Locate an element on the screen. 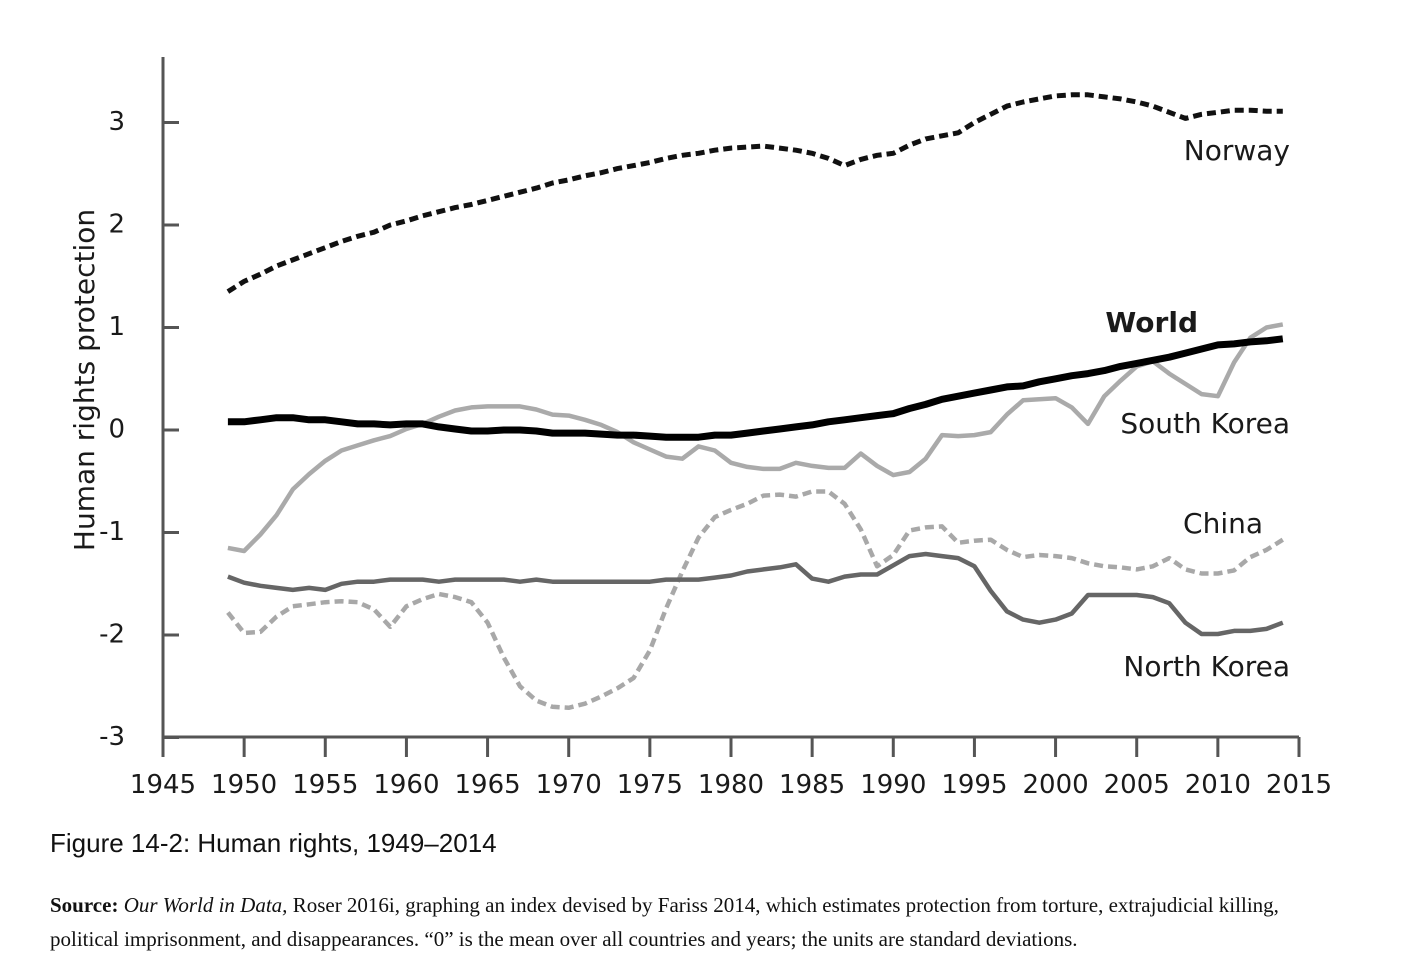 Image resolution: width=1422 pixels, height=966 pixels. y-tick-label: 2 is located at coordinates (116, 225).